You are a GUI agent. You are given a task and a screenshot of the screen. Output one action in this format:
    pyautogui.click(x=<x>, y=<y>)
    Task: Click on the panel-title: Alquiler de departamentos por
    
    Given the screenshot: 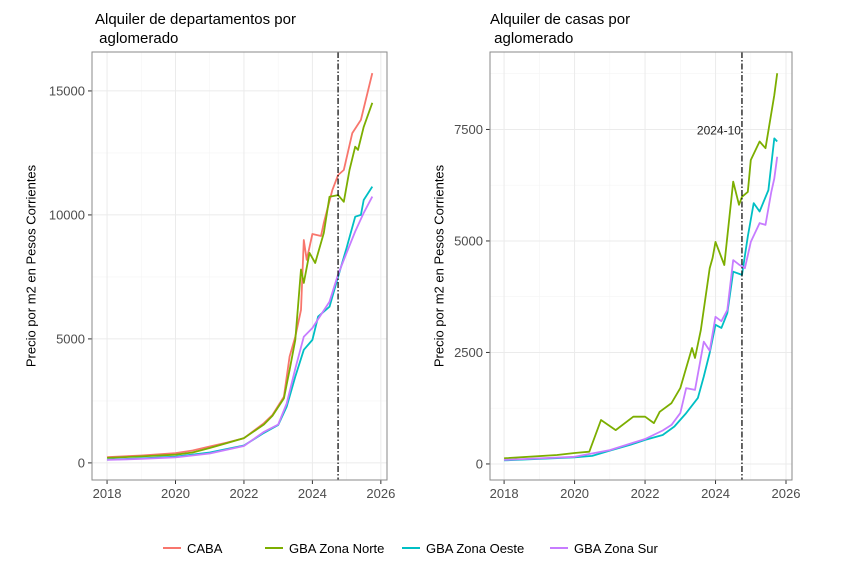 What is the action you would take?
    pyautogui.click(x=195, y=19)
    